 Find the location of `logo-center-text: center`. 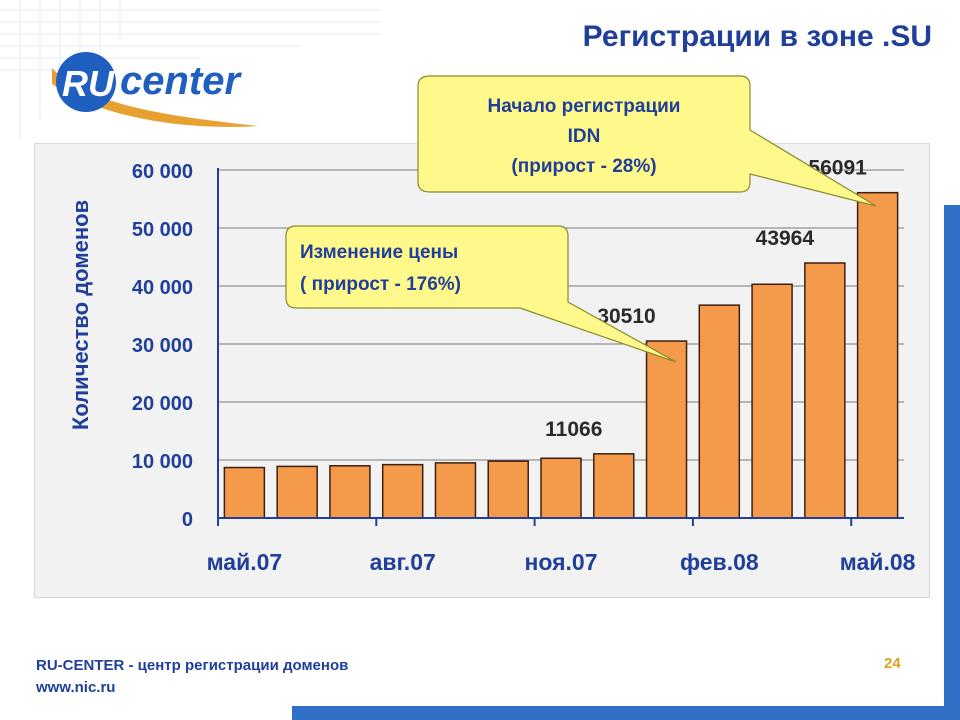

logo-center-text: center is located at coordinates (181, 81).